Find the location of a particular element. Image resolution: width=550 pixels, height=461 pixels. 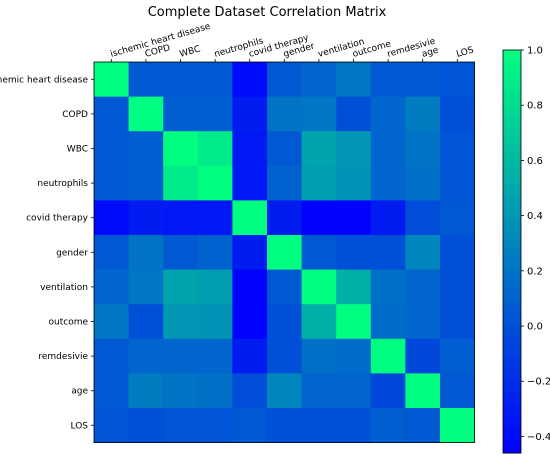

colorbar-tick-label: −0.2 is located at coordinates (538, 382).